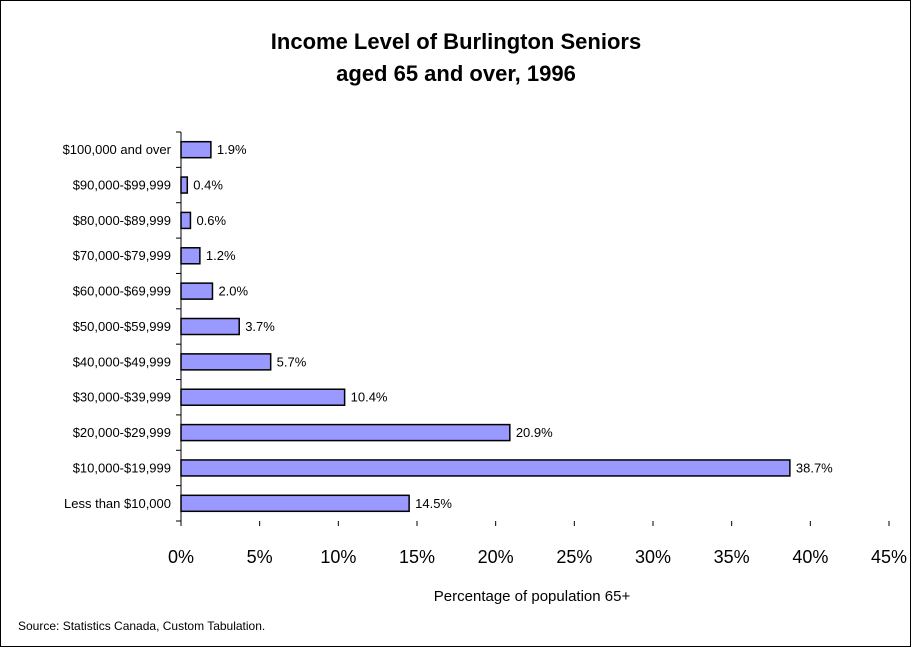  What do you see at coordinates (221, 255) in the screenshot?
I see `data-label: 1.2%` at bounding box center [221, 255].